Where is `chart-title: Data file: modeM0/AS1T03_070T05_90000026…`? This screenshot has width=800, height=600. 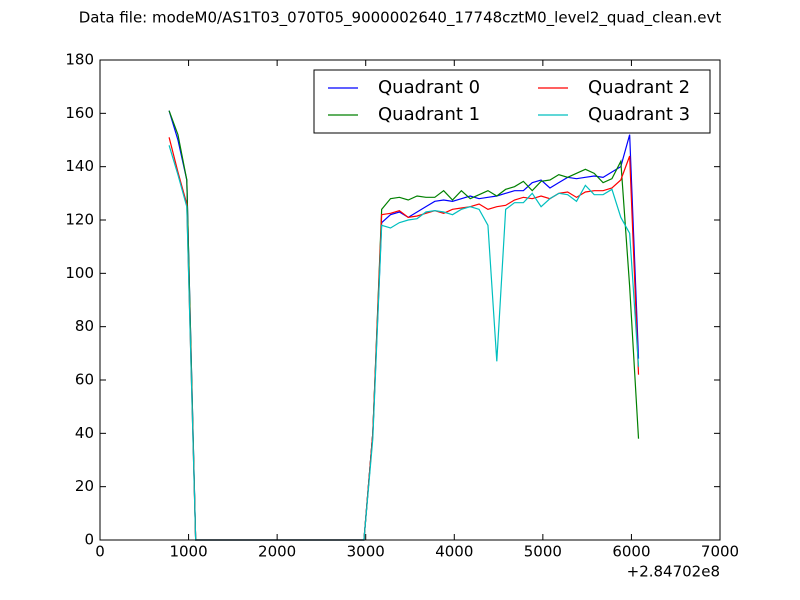 chart-title: Data file: modeM0/AS1T03_070T05_90000026… is located at coordinates (400, 18).